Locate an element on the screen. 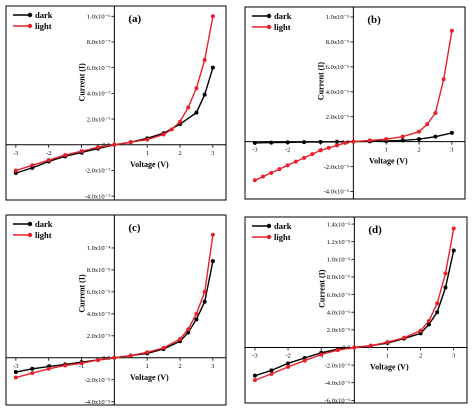 The height and width of the screenshot is (413, 474). y-tick-label: -4.0x10⁻⁷ is located at coordinates (98, 196).